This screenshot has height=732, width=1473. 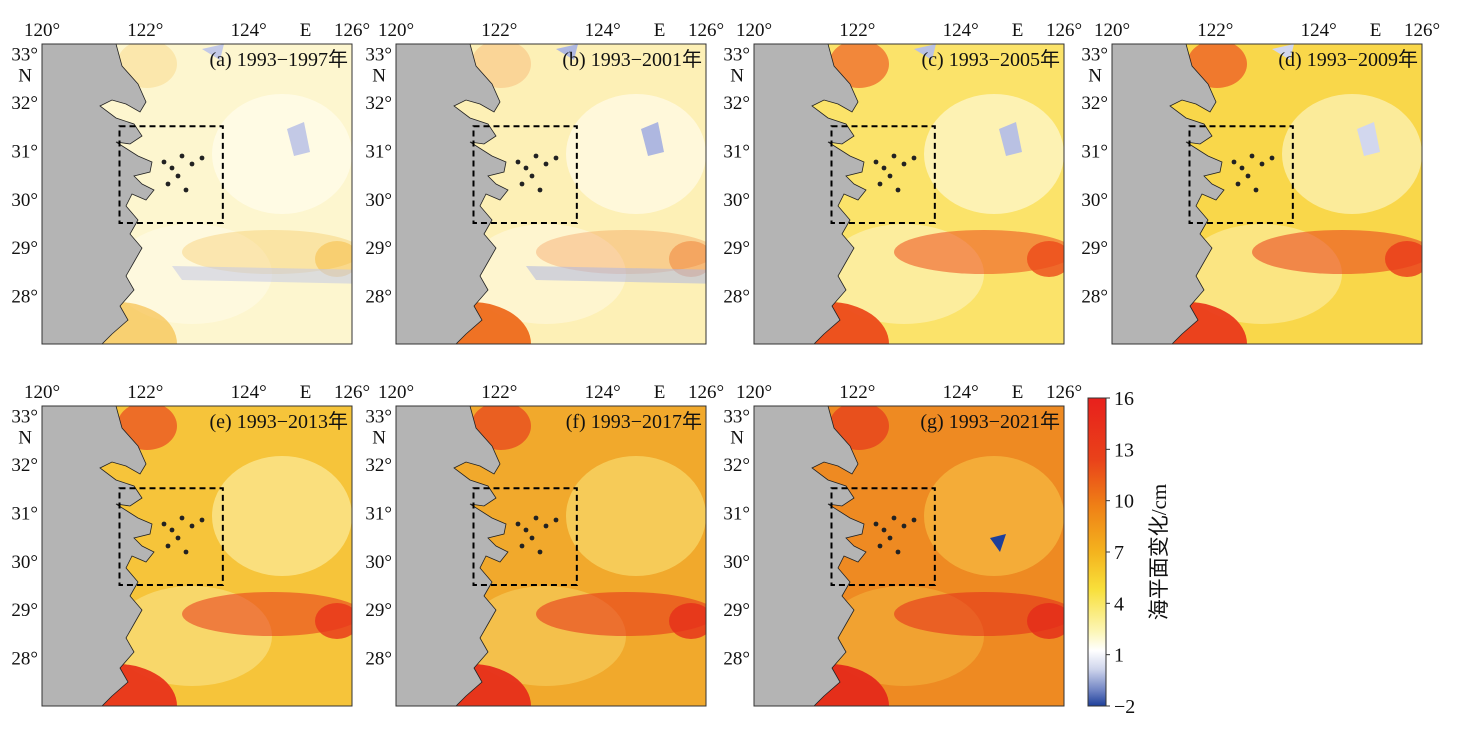 I want to click on colorbar-tick-label: 10, so click(x=1124, y=502).